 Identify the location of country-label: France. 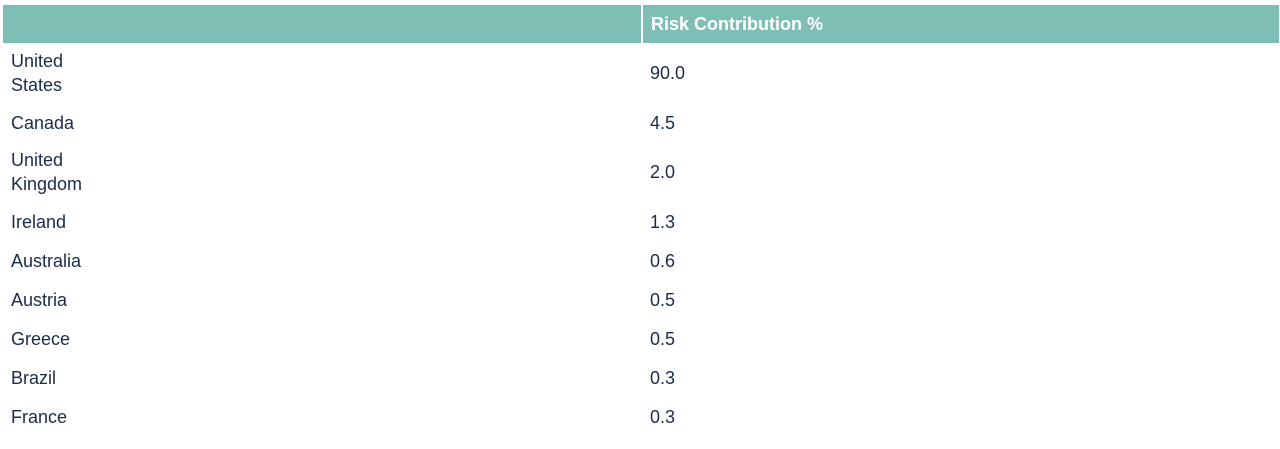
(39, 416).